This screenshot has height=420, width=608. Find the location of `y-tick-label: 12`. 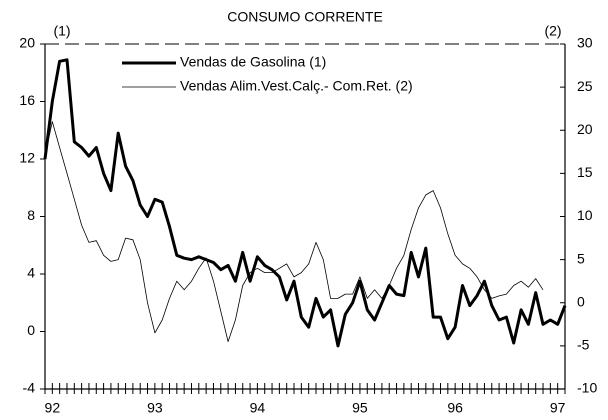

y-tick-label: 12 is located at coordinates (27, 158).